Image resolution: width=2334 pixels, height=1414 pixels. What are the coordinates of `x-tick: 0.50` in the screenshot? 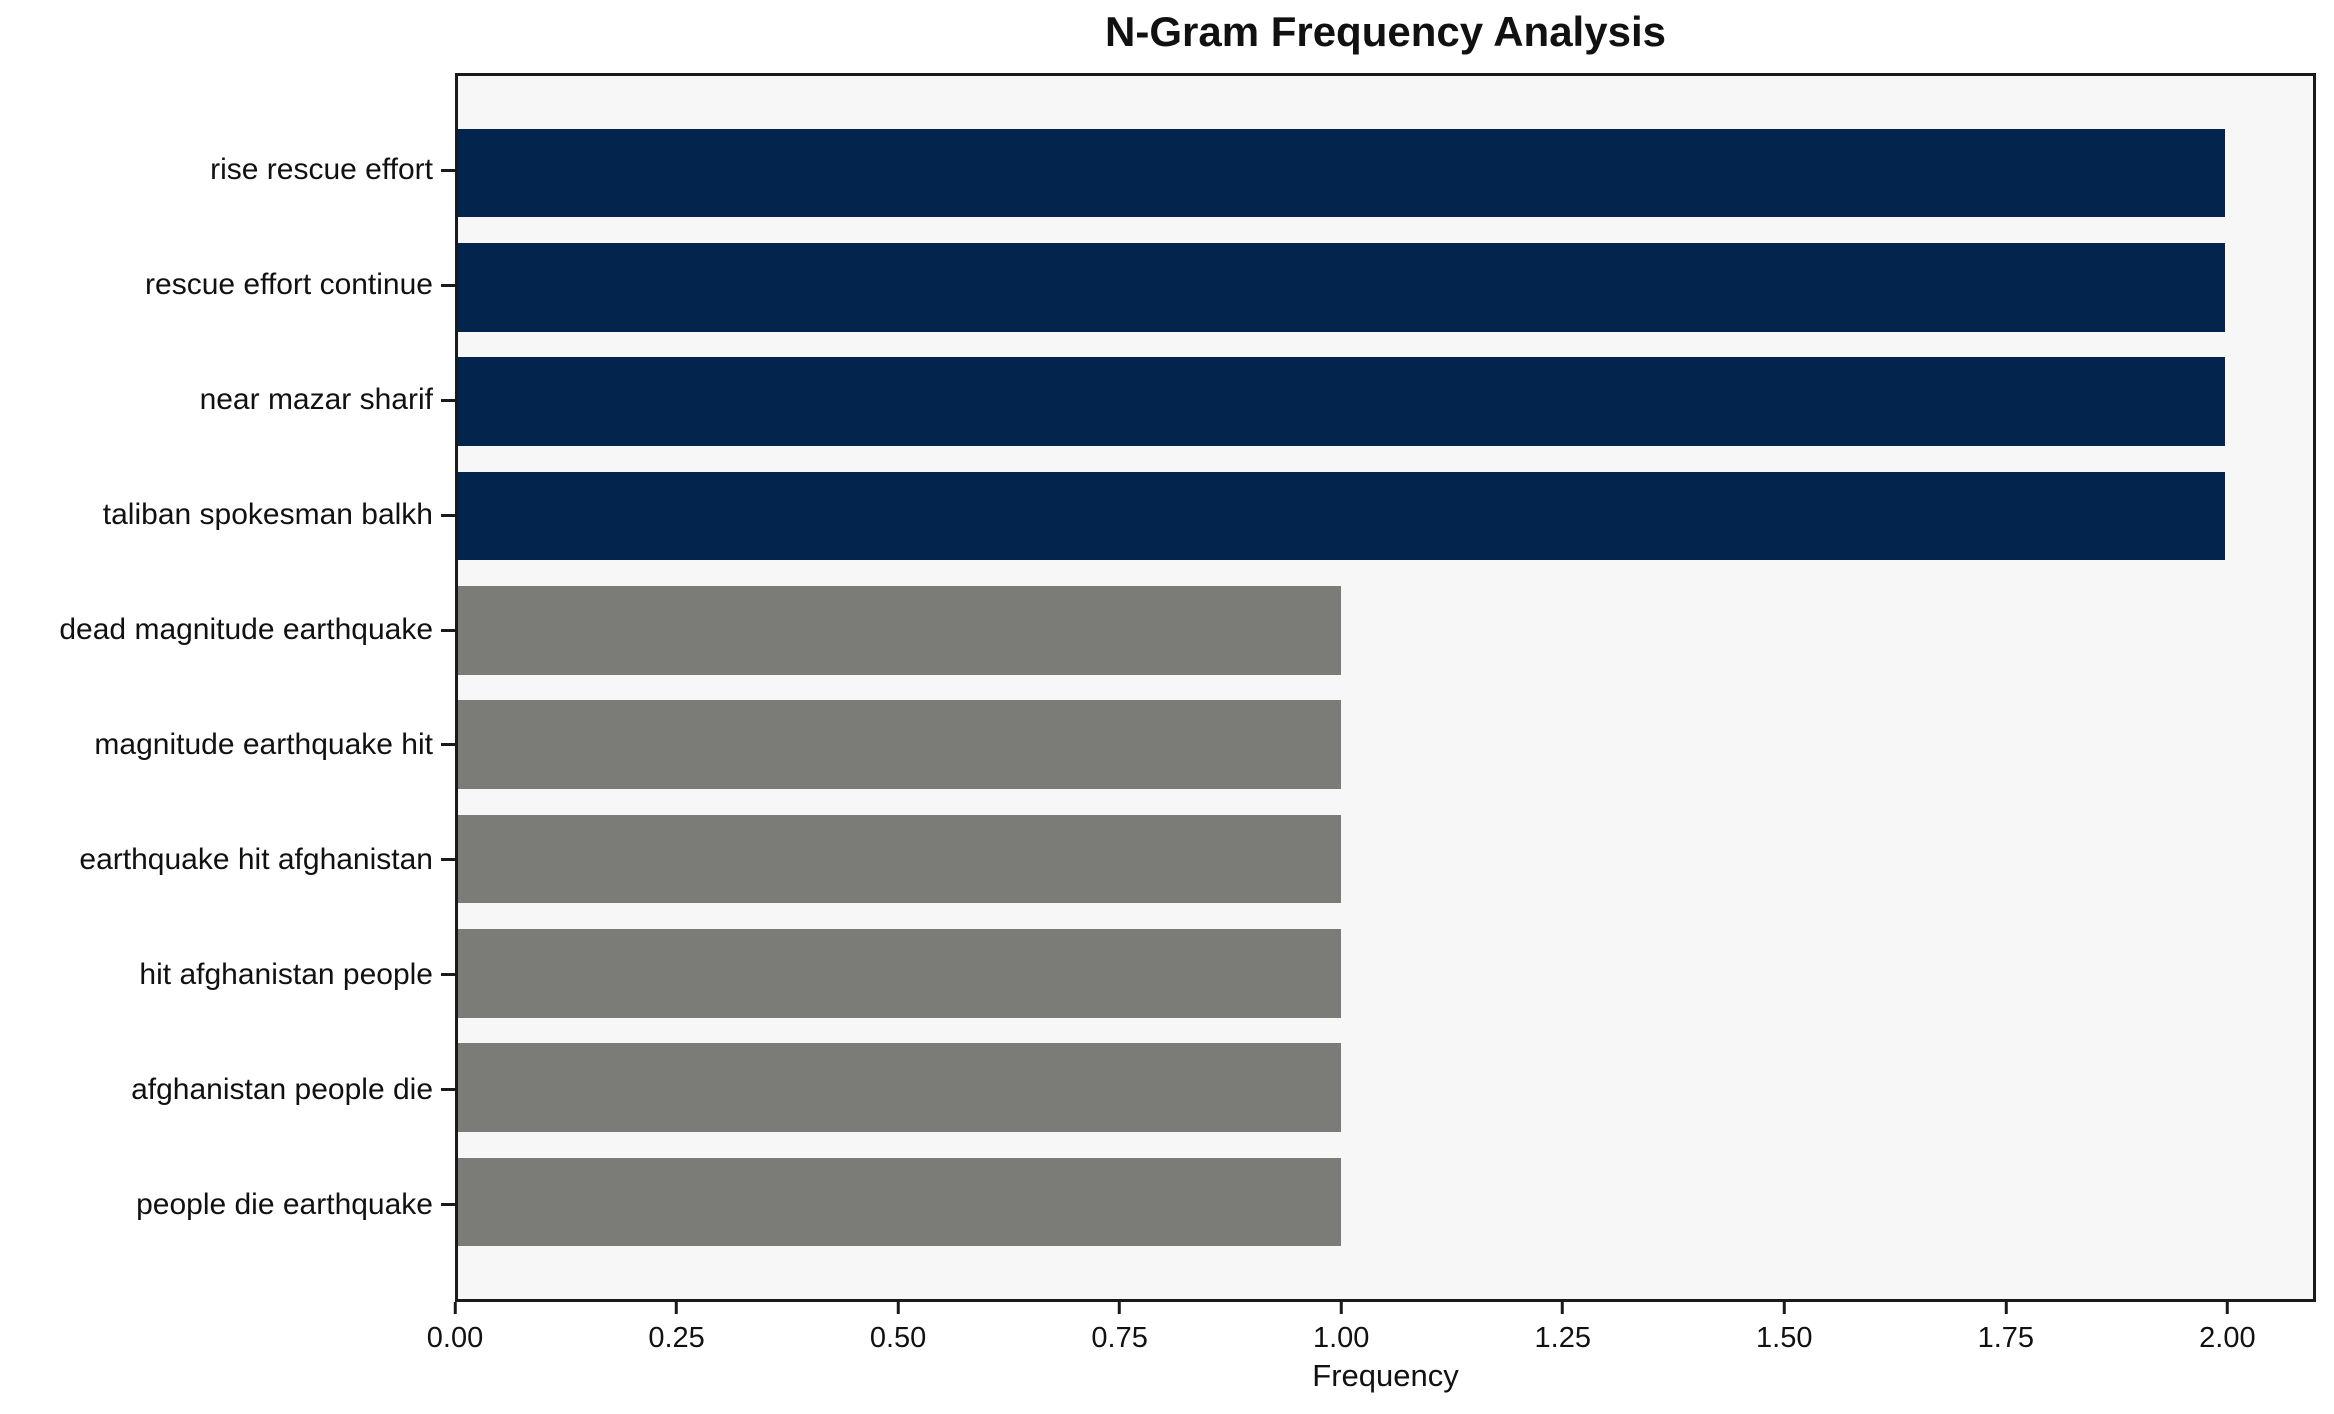 It's located at (898, 1328).